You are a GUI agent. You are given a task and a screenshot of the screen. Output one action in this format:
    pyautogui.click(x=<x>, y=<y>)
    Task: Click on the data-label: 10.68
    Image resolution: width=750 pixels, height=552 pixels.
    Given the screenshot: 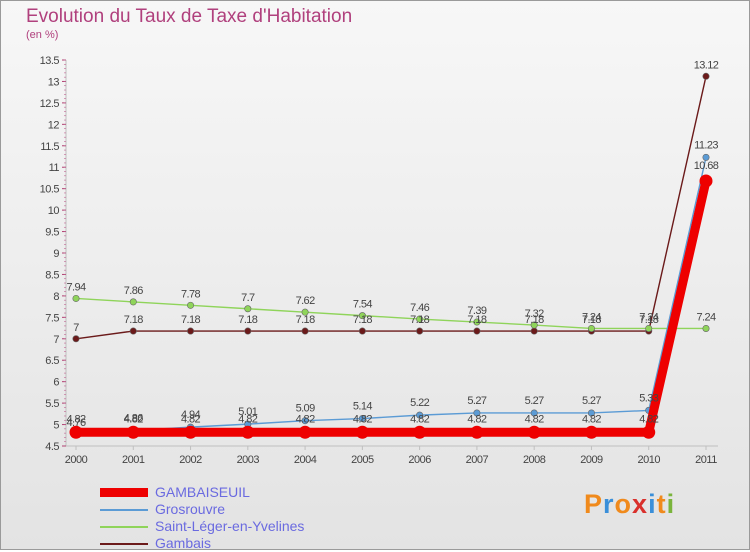 What is the action you would take?
    pyautogui.click(x=706, y=166)
    